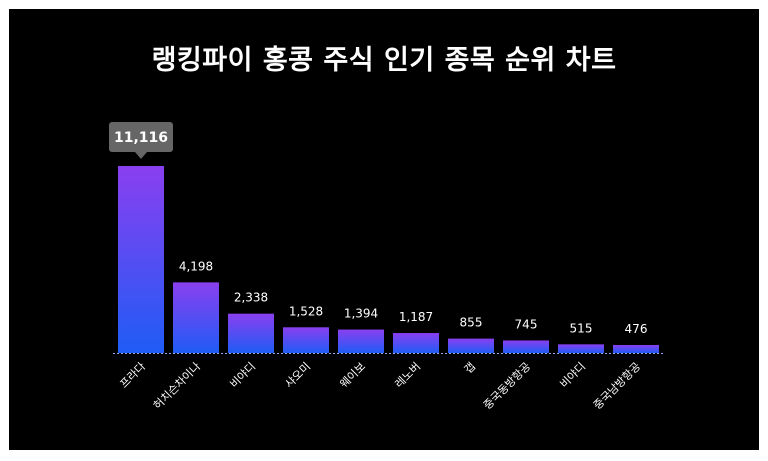 The image size is (768, 461). I want to click on value-label-1: 11,116, so click(141, 138).